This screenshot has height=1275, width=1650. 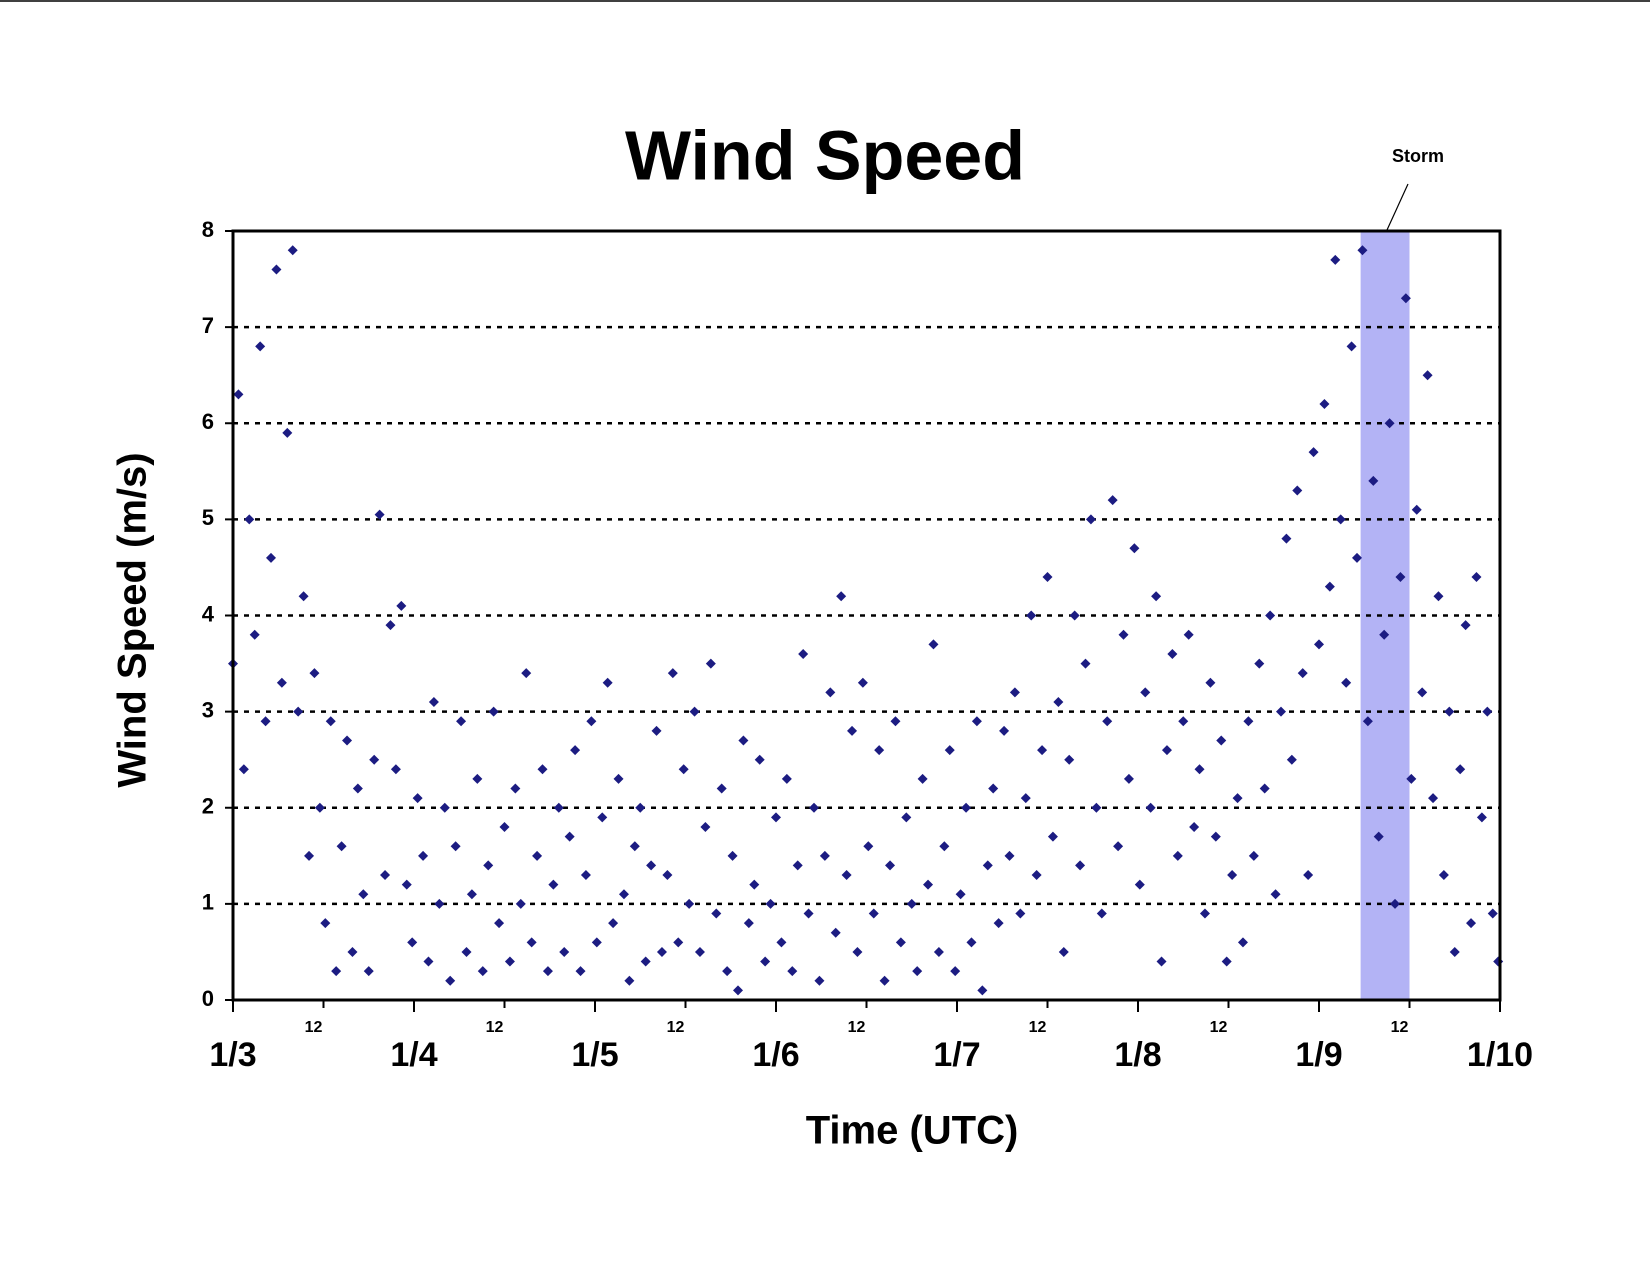 I want to click on annotation-label: Storm, so click(x=1418, y=156).